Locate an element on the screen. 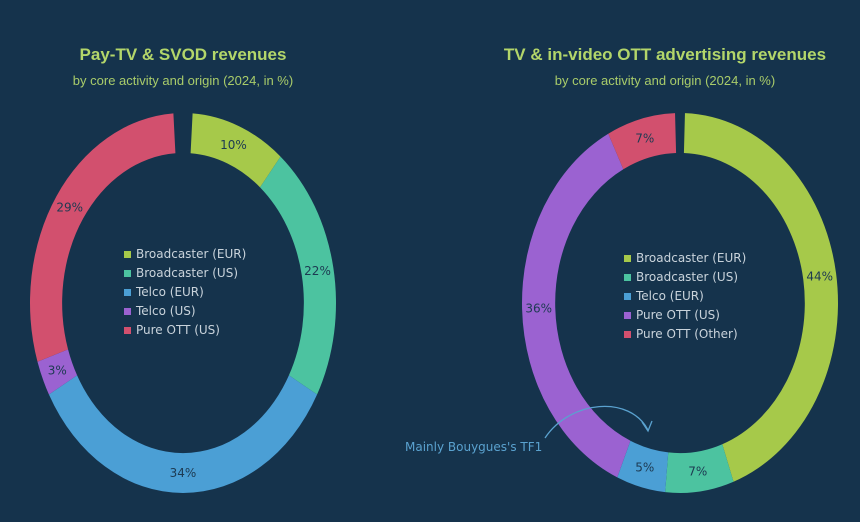 The image size is (860, 522). slice-label-0-0: 10% is located at coordinates (233, 145).